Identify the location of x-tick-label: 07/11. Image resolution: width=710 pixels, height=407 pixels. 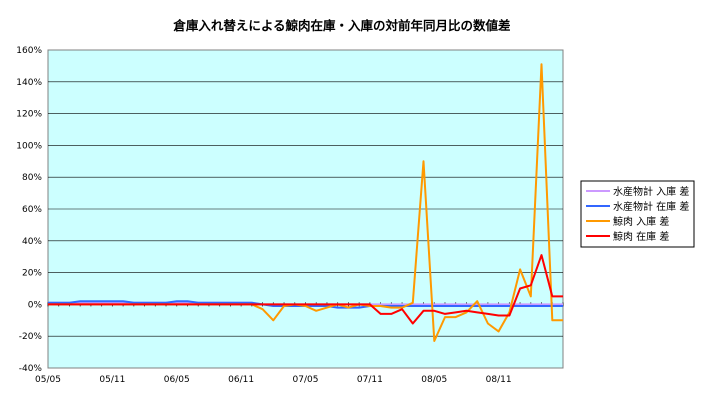
(370, 380).